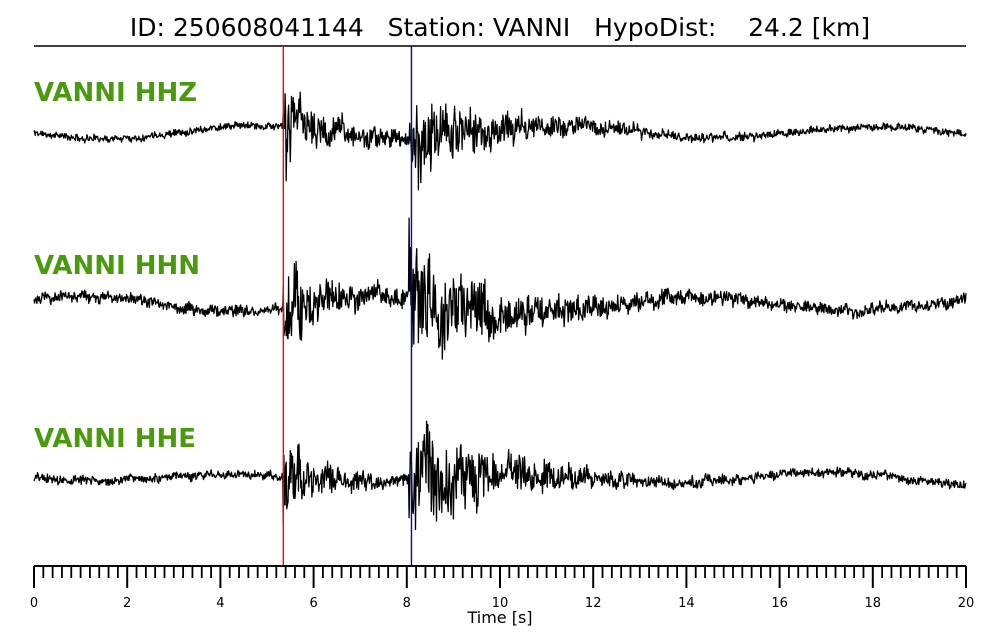 The image size is (1000, 640). What do you see at coordinates (147, 27) in the screenshot?
I see `id-label: ID:` at bounding box center [147, 27].